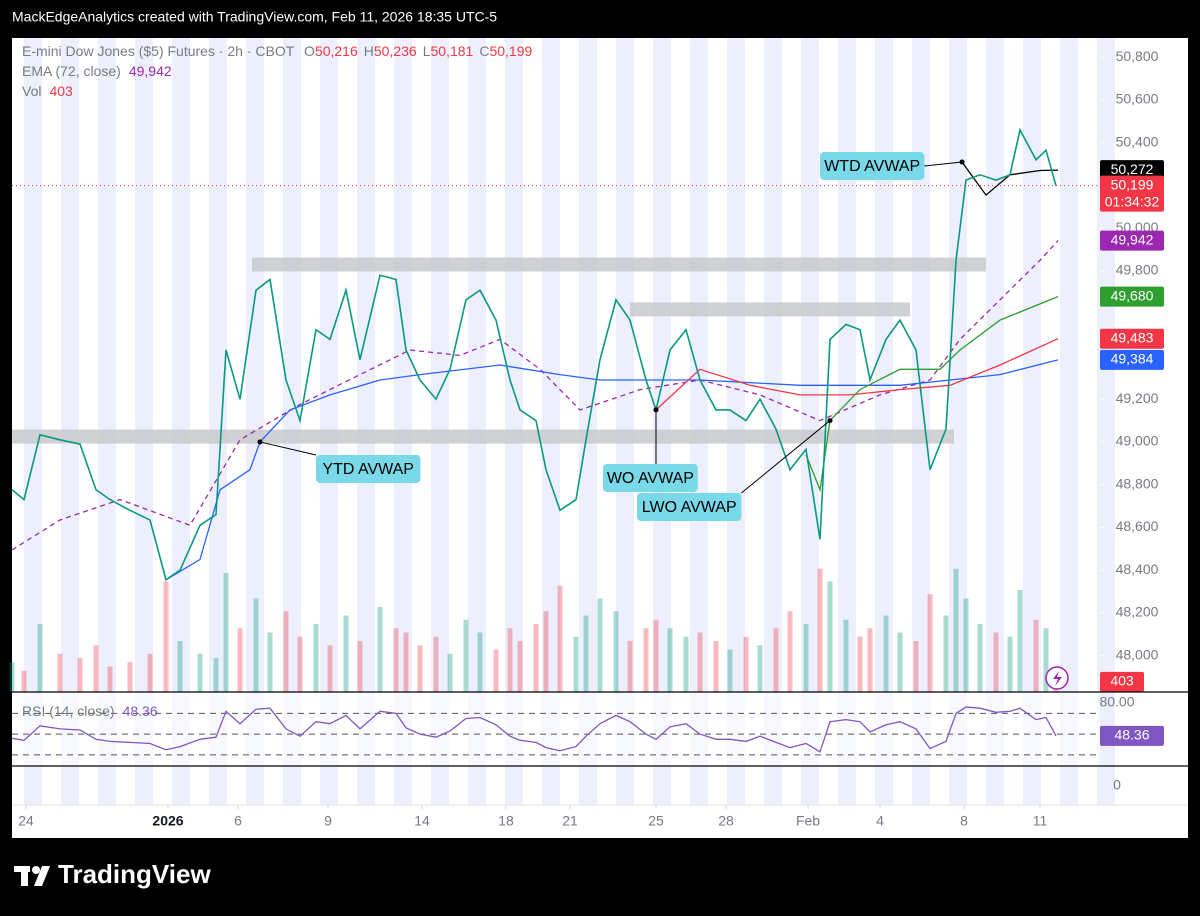  Describe the element at coordinates (510, 51) in the screenshot. I see `ohlc-value: 50,199` at that location.